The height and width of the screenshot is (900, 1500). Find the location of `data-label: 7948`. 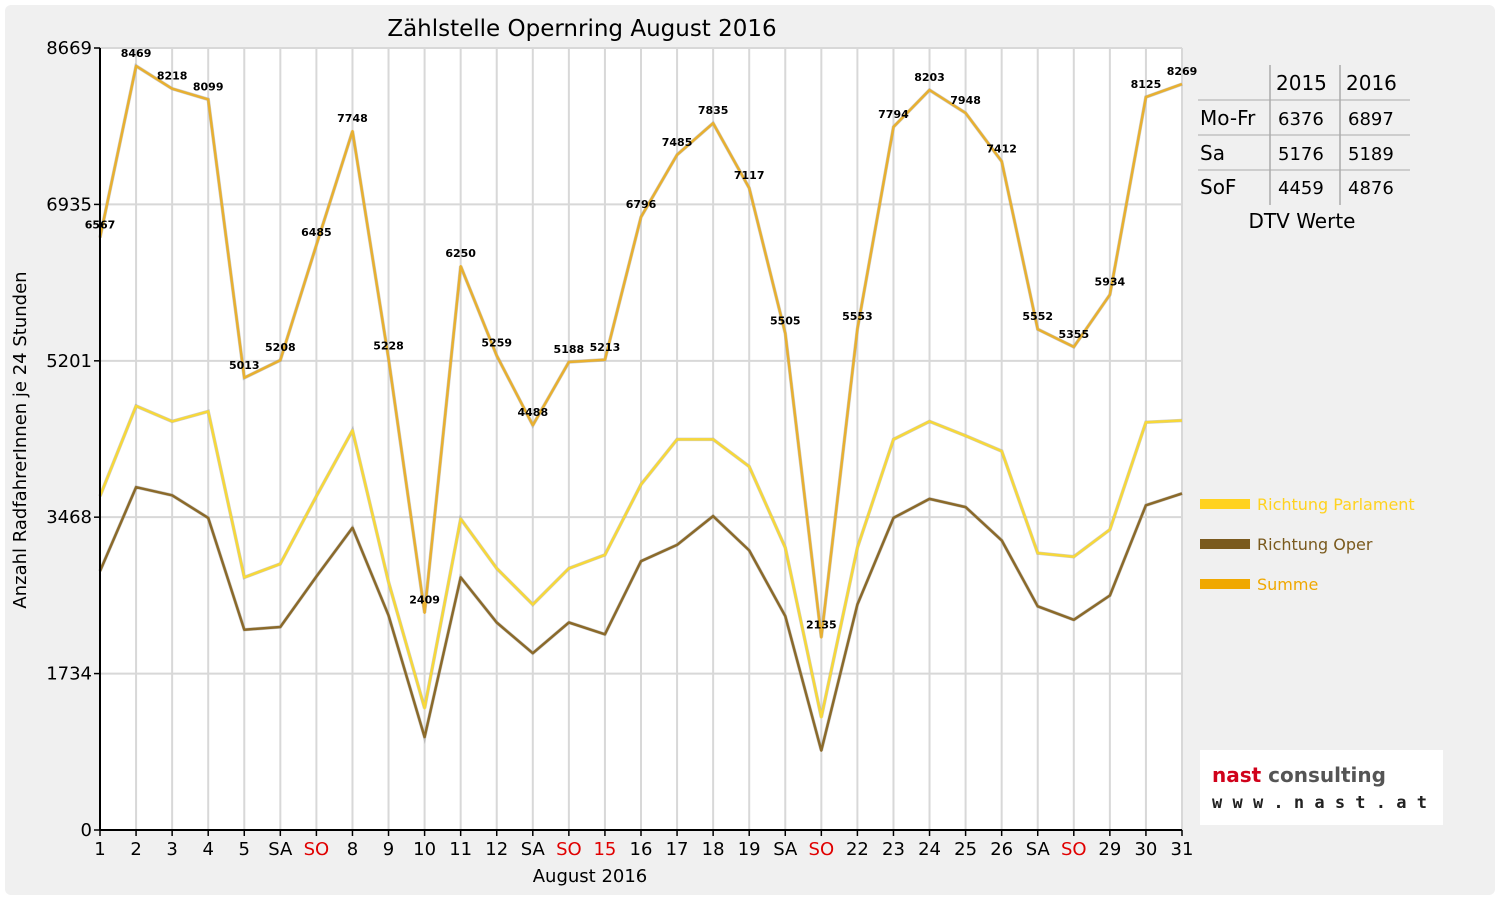

data-label: 7948 is located at coordinates (965, 100).